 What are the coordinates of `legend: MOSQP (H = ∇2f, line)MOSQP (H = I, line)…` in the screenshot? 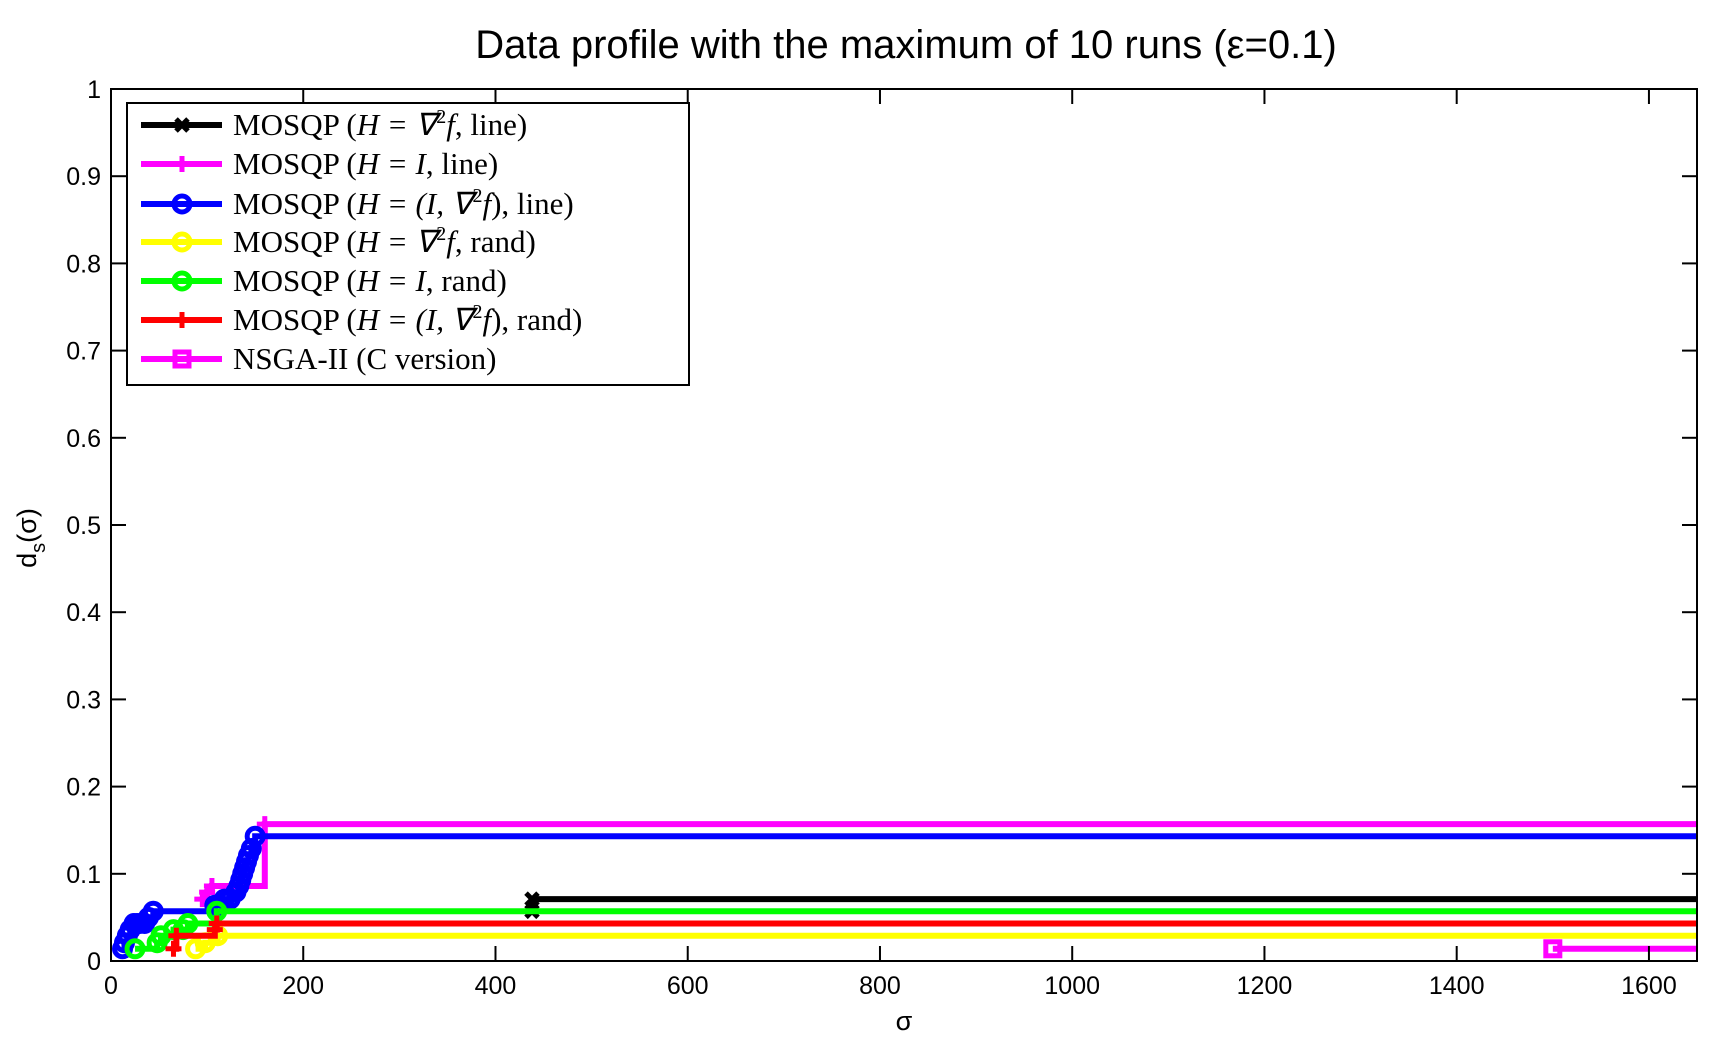 It's located at (408, 244).